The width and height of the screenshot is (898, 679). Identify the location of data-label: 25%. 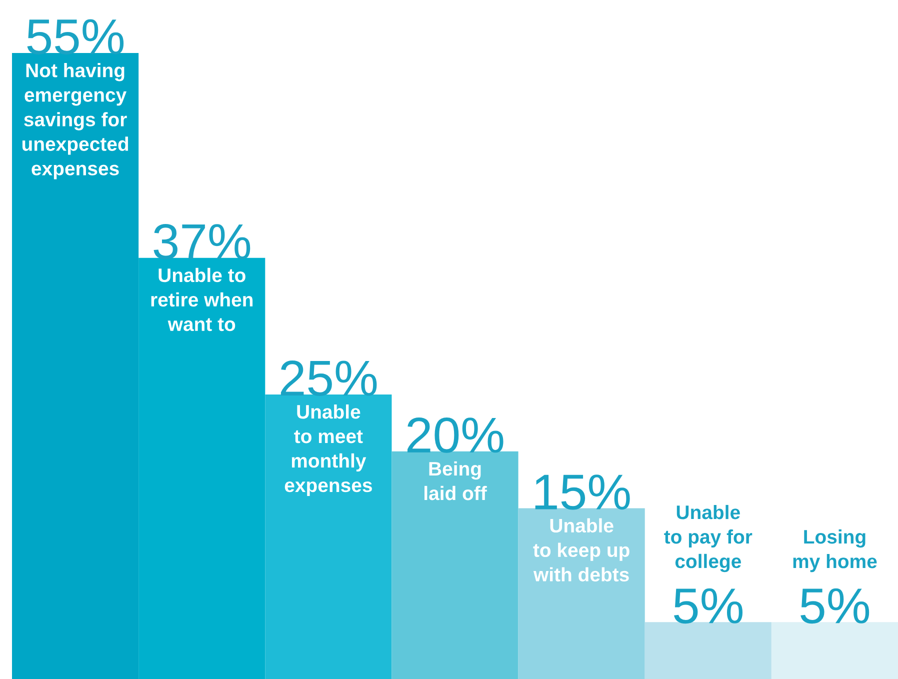
(328, 378).